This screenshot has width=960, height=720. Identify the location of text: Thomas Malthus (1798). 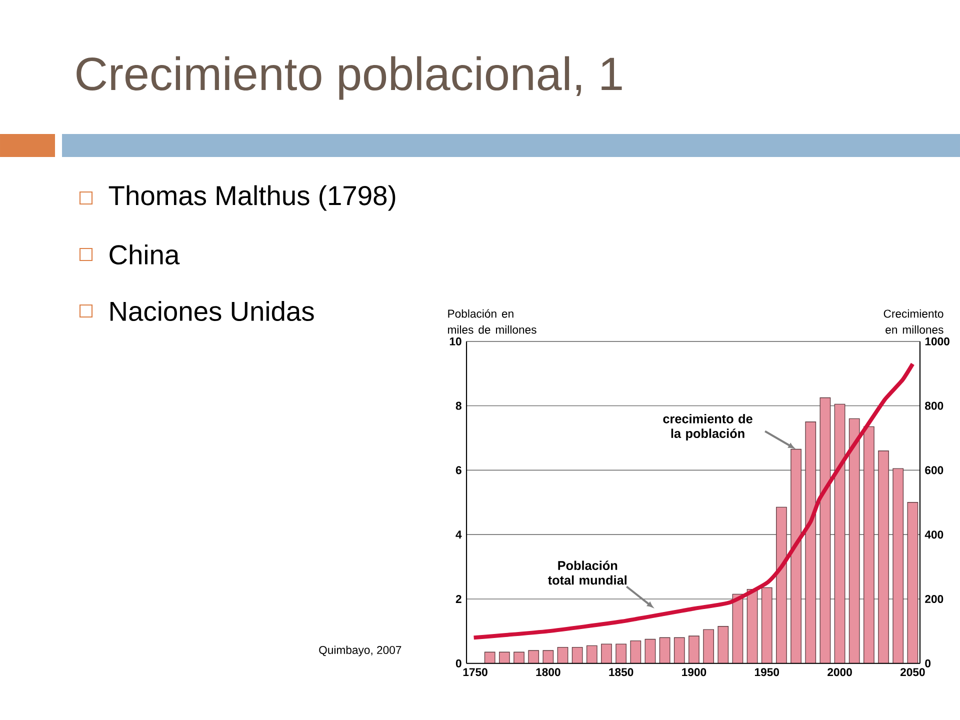
(252, 198).